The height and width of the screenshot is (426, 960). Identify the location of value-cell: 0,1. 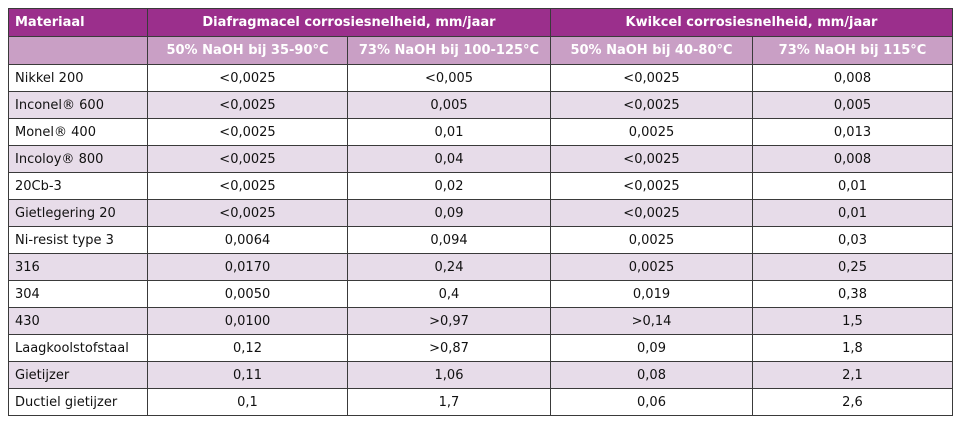
(247, 402).